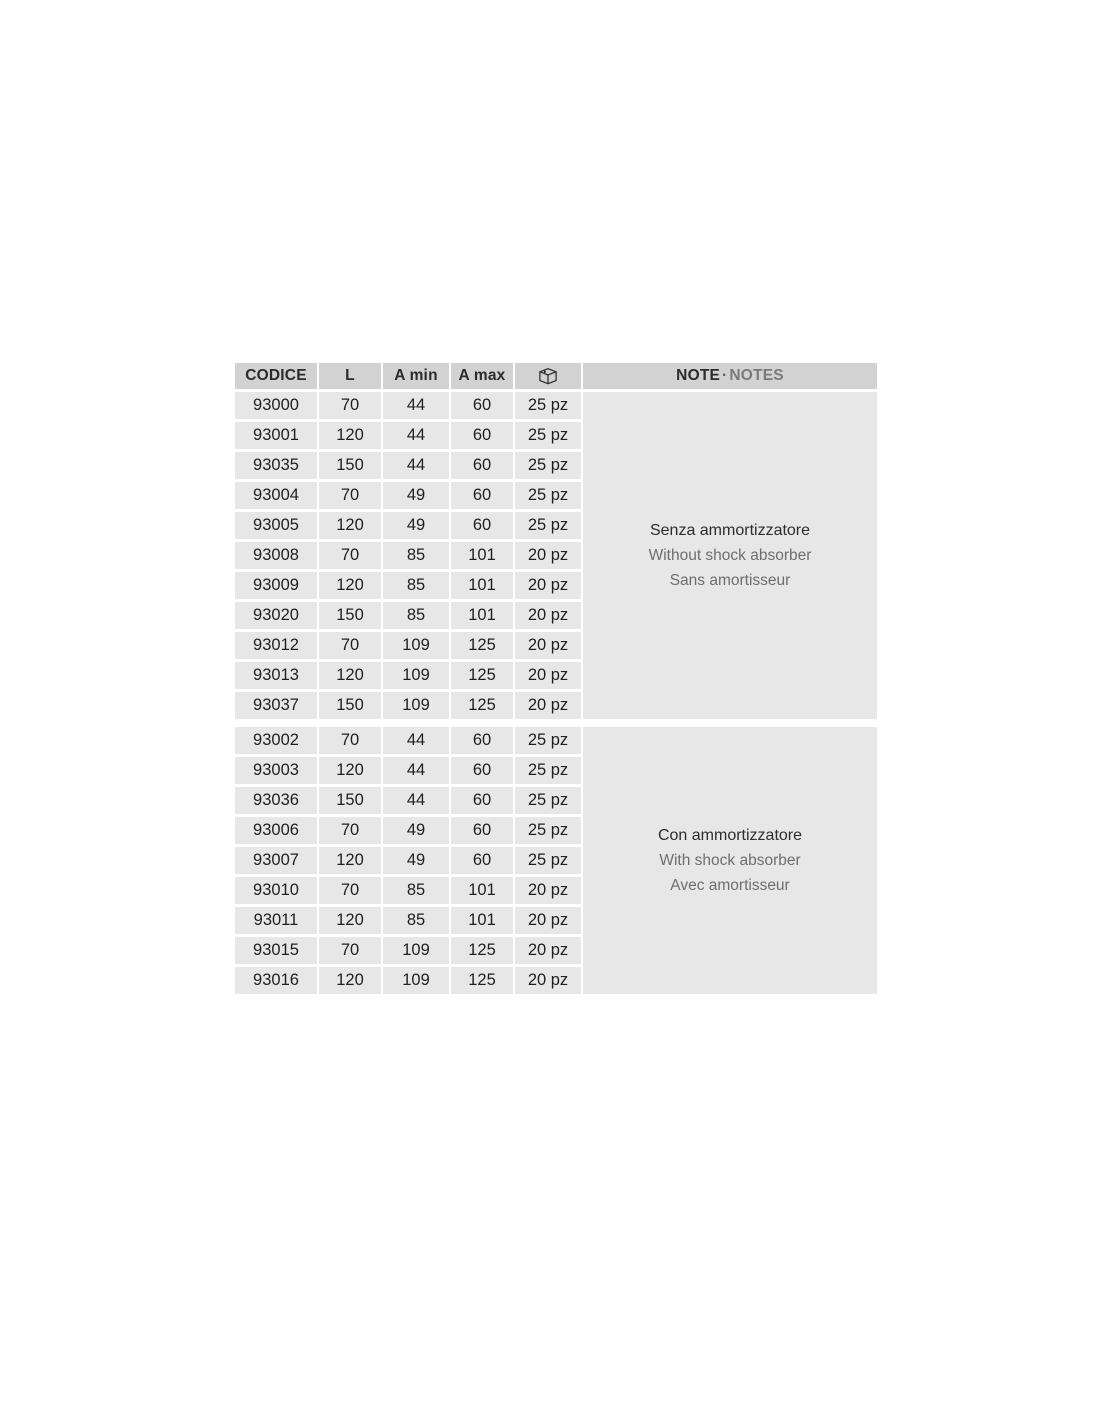 The height and width of the screenshot is (1422, 1100). Describe the element at coordinates (276, 435) in the screenshot. I see `cell-codice: 93001` at that location.